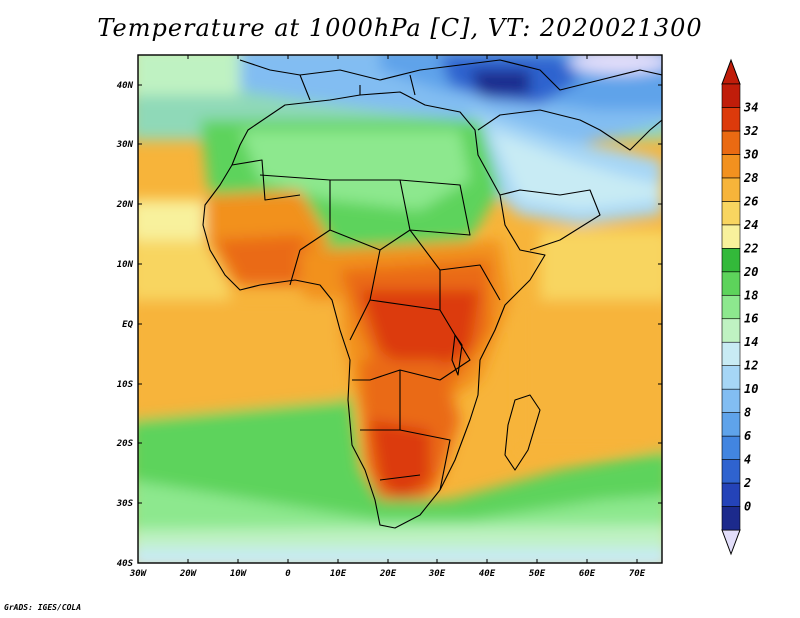 The height and width of the screenshot is (618, 800). What do you see at coordinates (188, 574) in the screenshot?
I see `lon-tick-label: 20W` at bounding box center [188, 574].